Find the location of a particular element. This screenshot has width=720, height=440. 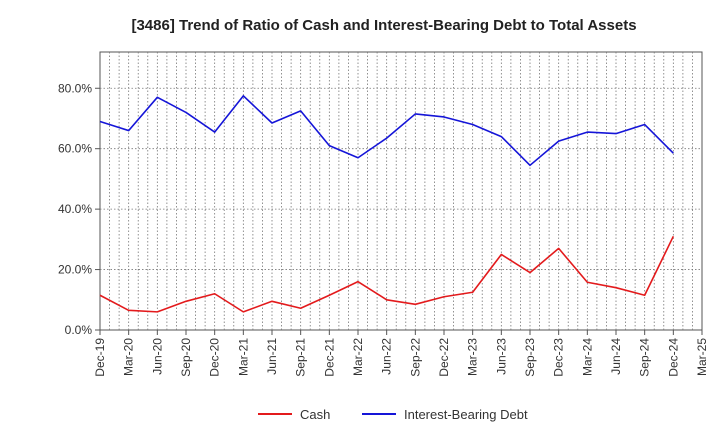

series-line-cash is located at coordinates (387, 274).